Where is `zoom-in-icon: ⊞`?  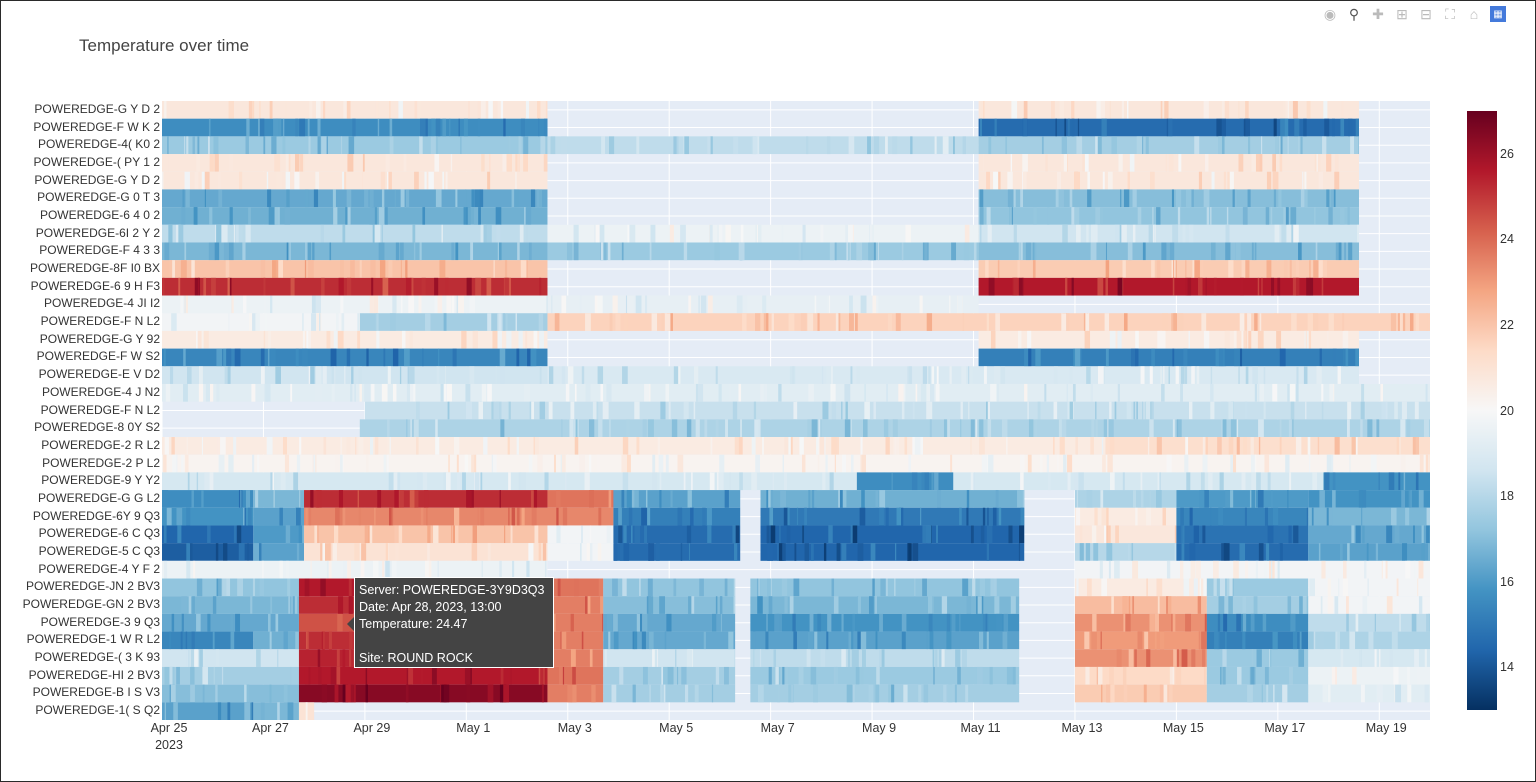 zoom-in-icon: ⊞ is located at coordinates (1402, 13).